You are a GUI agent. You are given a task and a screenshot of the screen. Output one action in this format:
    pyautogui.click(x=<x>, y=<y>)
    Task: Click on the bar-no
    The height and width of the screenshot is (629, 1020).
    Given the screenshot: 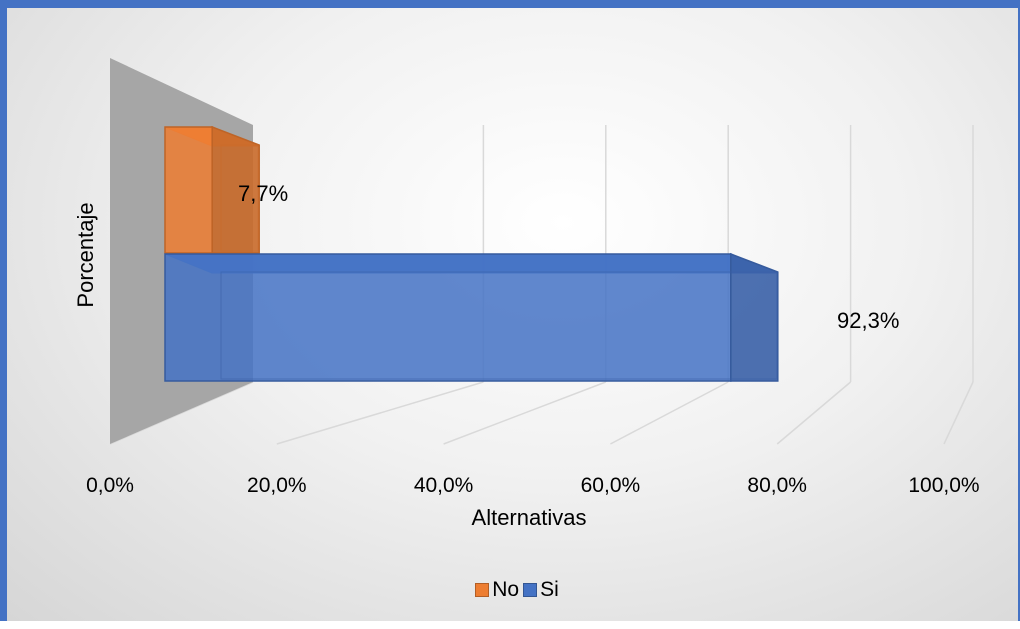 What is the action you would take?
    pyautogui.click(x=212, y=189)
    